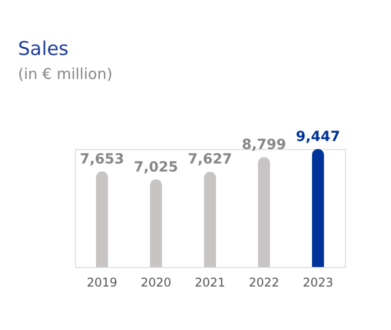 Image resolution: width=391 pixels, height=330 pixels. Describe the element at coordinates (210, 283) in the screenshot. I see `x-tick-label: 2021` at that location.